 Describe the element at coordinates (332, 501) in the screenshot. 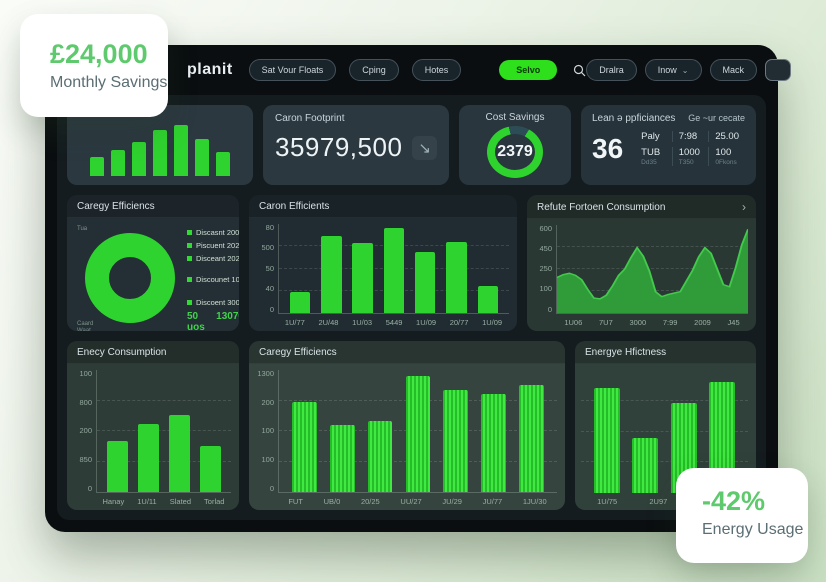

I see `x-tick-label: UB/0` at that location.